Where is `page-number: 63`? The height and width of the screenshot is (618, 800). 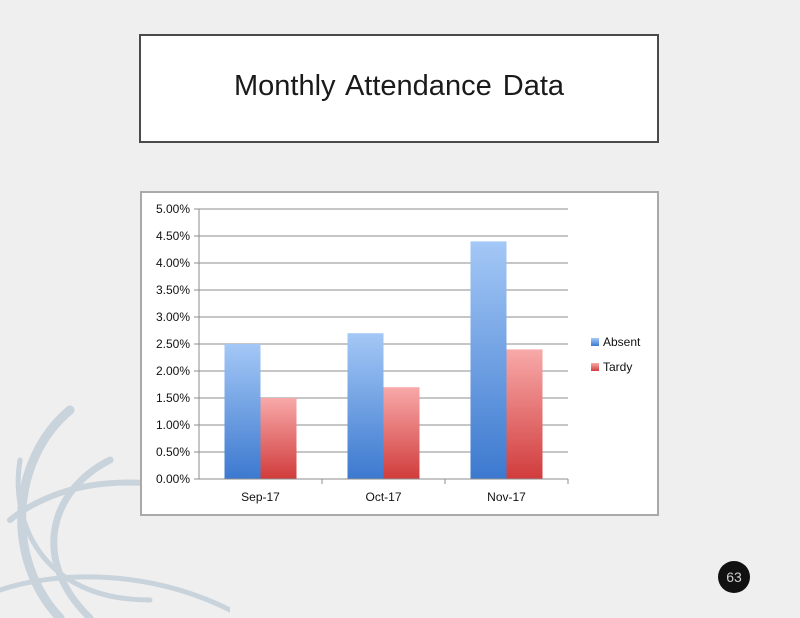
page-number: 63 is located at coordinates (734, 577).